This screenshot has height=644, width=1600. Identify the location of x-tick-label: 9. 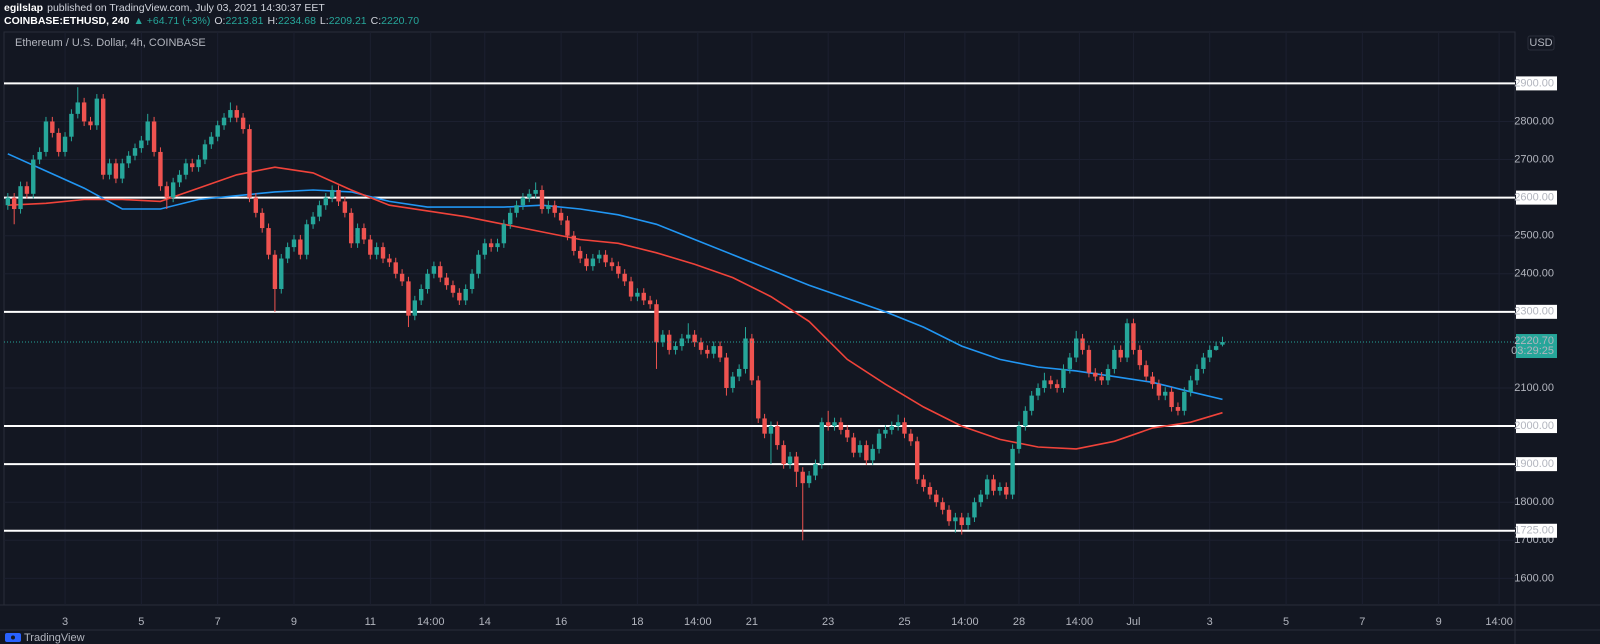
(294, 622).